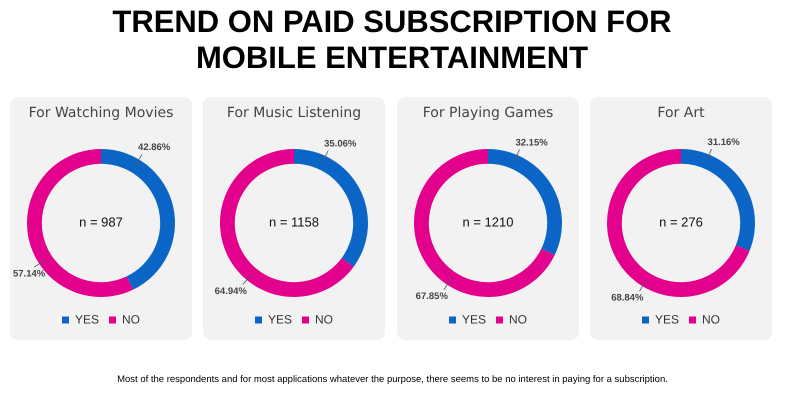 The image size is (785, 400). I want to click on data-label: 64.94%, so click(231, 291).